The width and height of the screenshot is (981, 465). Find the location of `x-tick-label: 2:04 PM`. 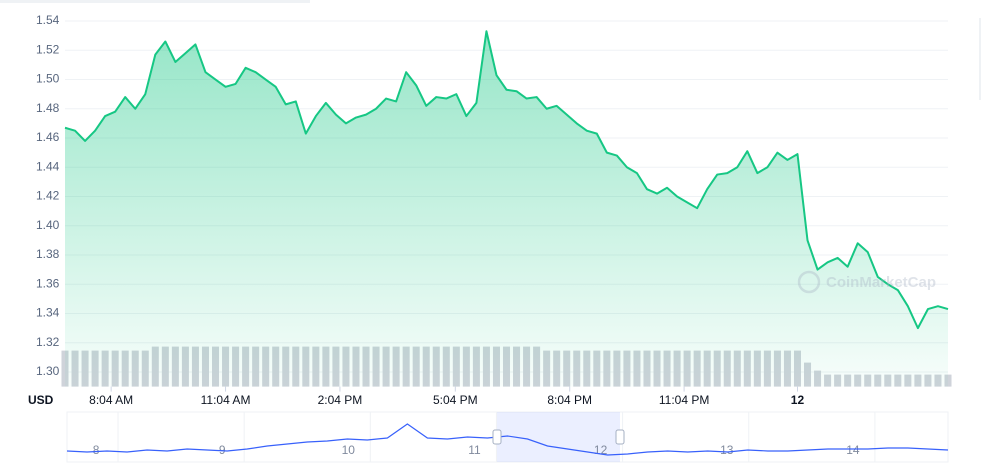

x-tick-label: 2:04 PM is located at coordinates (340, 400).